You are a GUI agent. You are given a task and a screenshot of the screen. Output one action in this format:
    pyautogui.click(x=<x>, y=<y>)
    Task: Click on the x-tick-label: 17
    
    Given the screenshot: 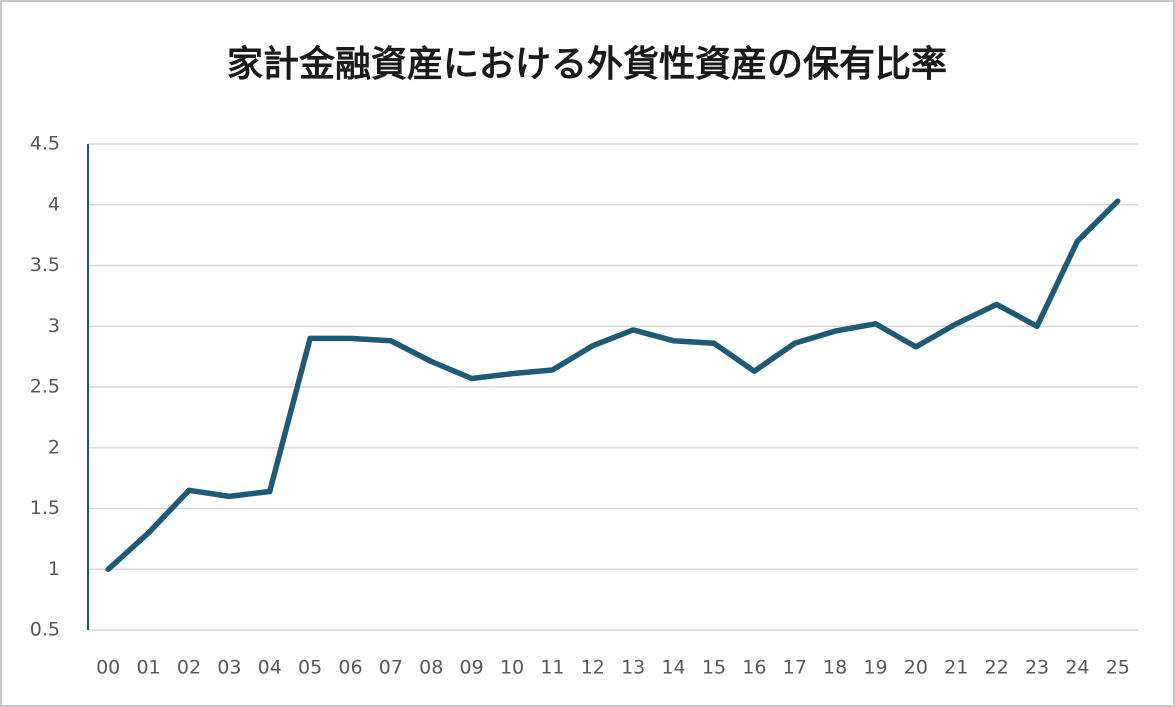 What is the action you would take?
    pyautogui.click(x=795, y=668)
    